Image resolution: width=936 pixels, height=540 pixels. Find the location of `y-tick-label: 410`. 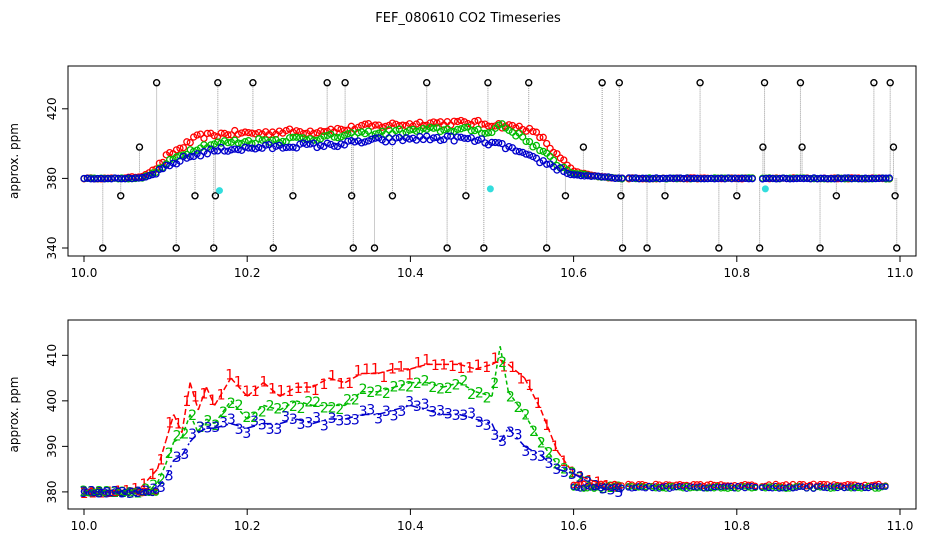

y-tick-label: 410 is located at coordinates (52, 355).